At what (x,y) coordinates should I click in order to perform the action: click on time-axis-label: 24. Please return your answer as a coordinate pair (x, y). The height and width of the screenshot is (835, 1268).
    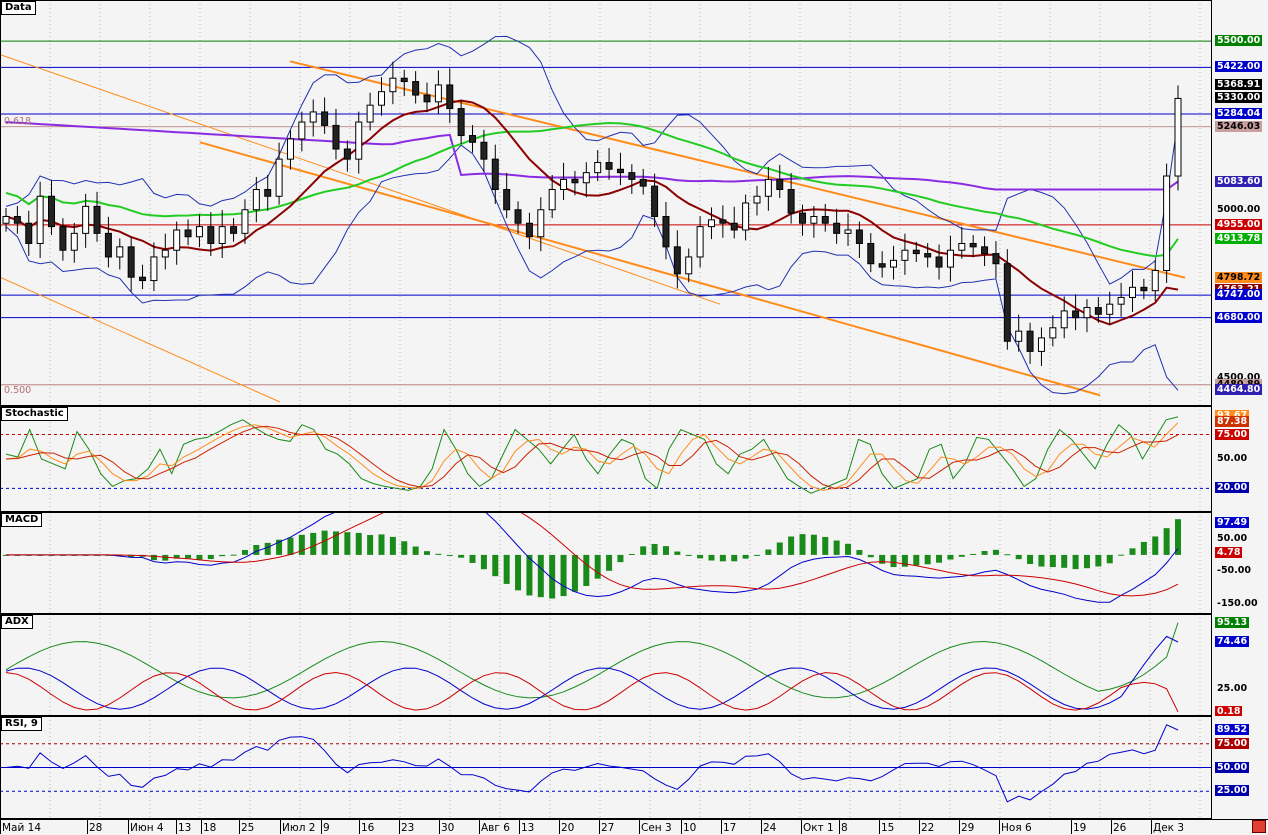
    Looking at the image, I should click on (770, 828).